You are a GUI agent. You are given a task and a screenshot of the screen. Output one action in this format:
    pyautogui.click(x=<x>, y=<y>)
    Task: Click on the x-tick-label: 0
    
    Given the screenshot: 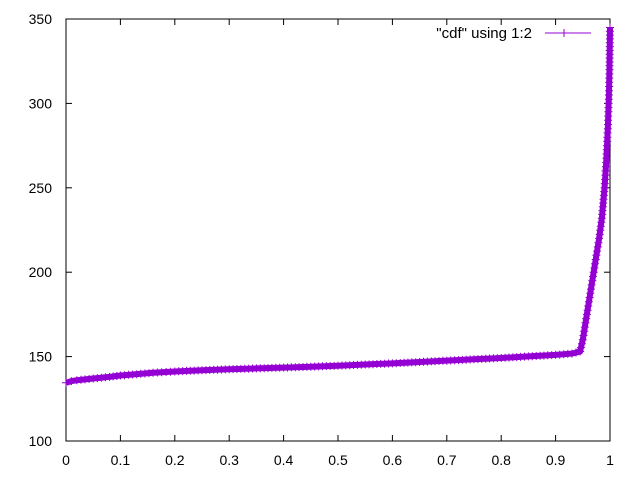 What is the action you would take?
    pyautogui.click(x=66, y=460)
    